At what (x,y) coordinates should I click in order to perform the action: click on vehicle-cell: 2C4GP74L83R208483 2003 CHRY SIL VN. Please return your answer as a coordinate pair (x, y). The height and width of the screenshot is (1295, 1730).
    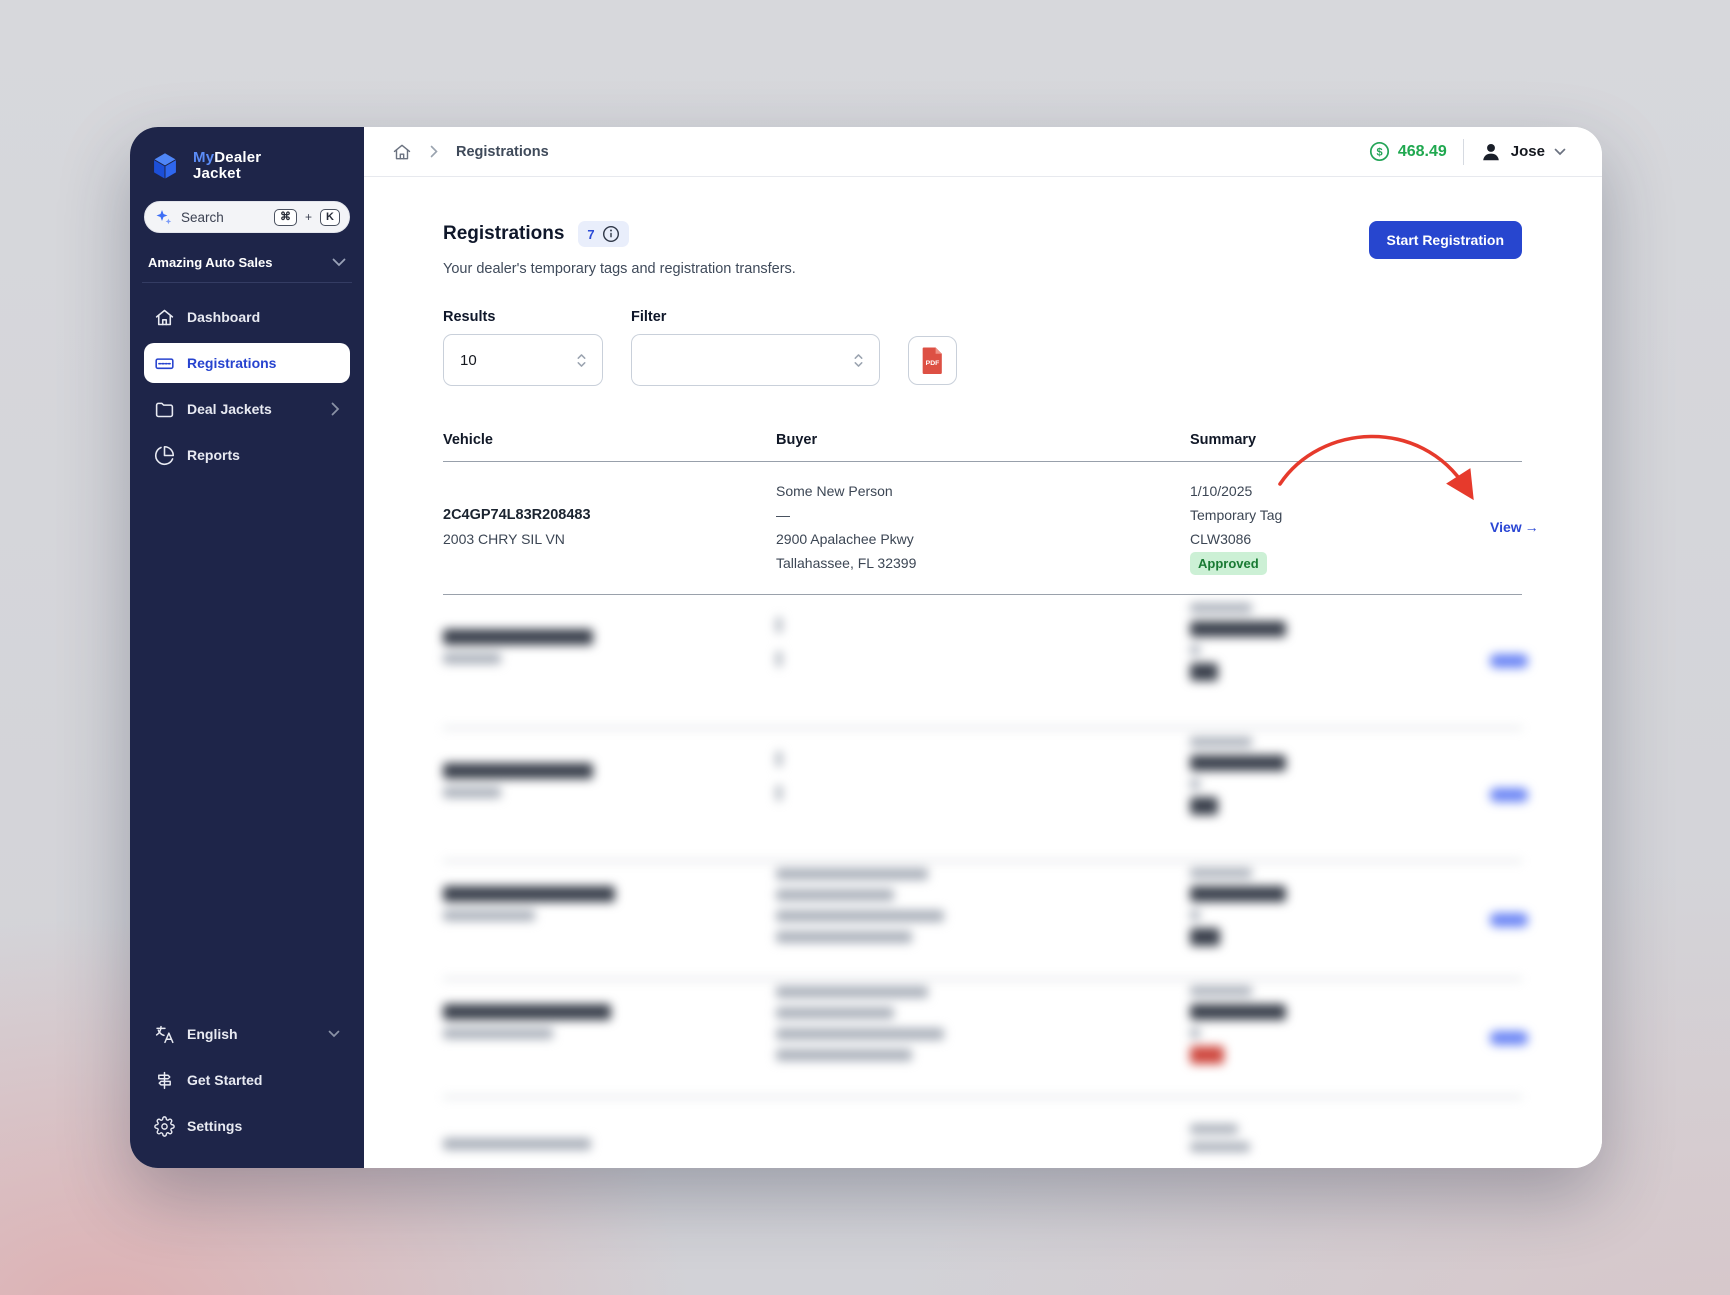
    Looking at the image, I should click on (609, 527).